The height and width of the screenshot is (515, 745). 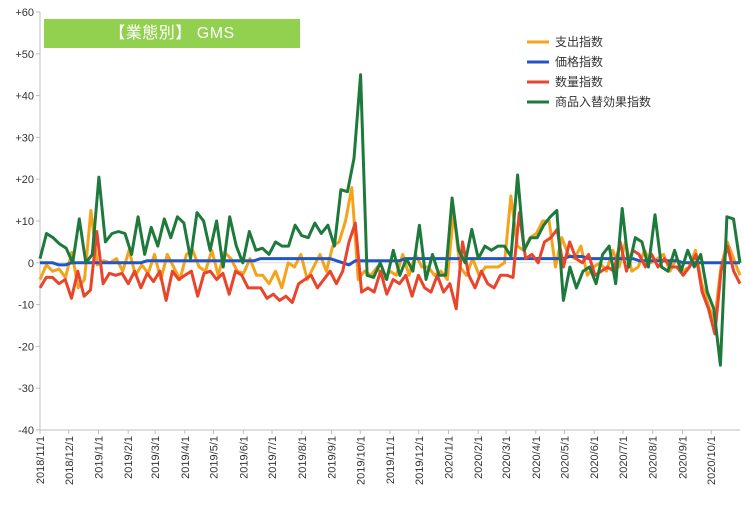 What do you see at coordinates (26, 431) in the screenshot?
I see `y-tick-label-10: -40` at bounding box center [26, 431].